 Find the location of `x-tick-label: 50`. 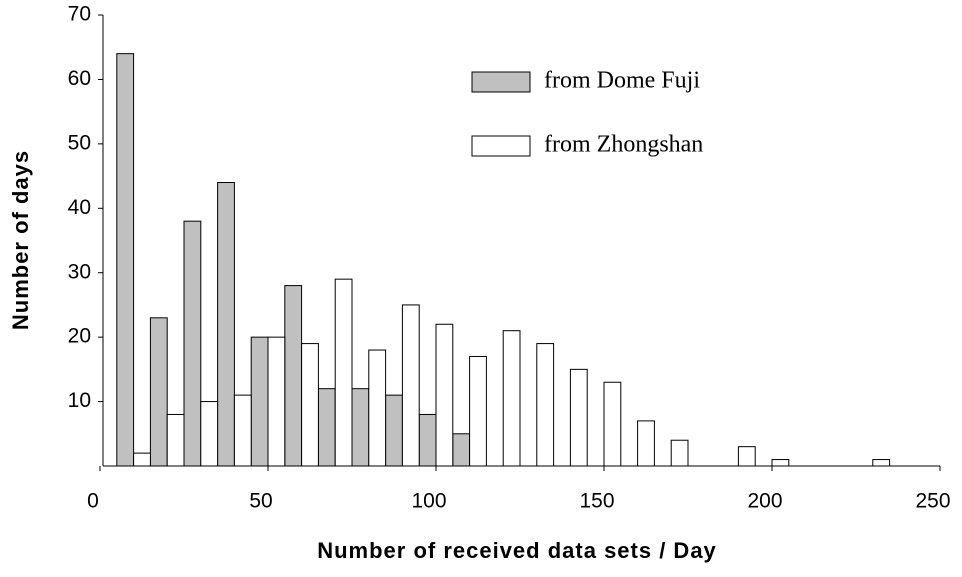

x-tick-label: 50 is located at coordinates (260, 501).